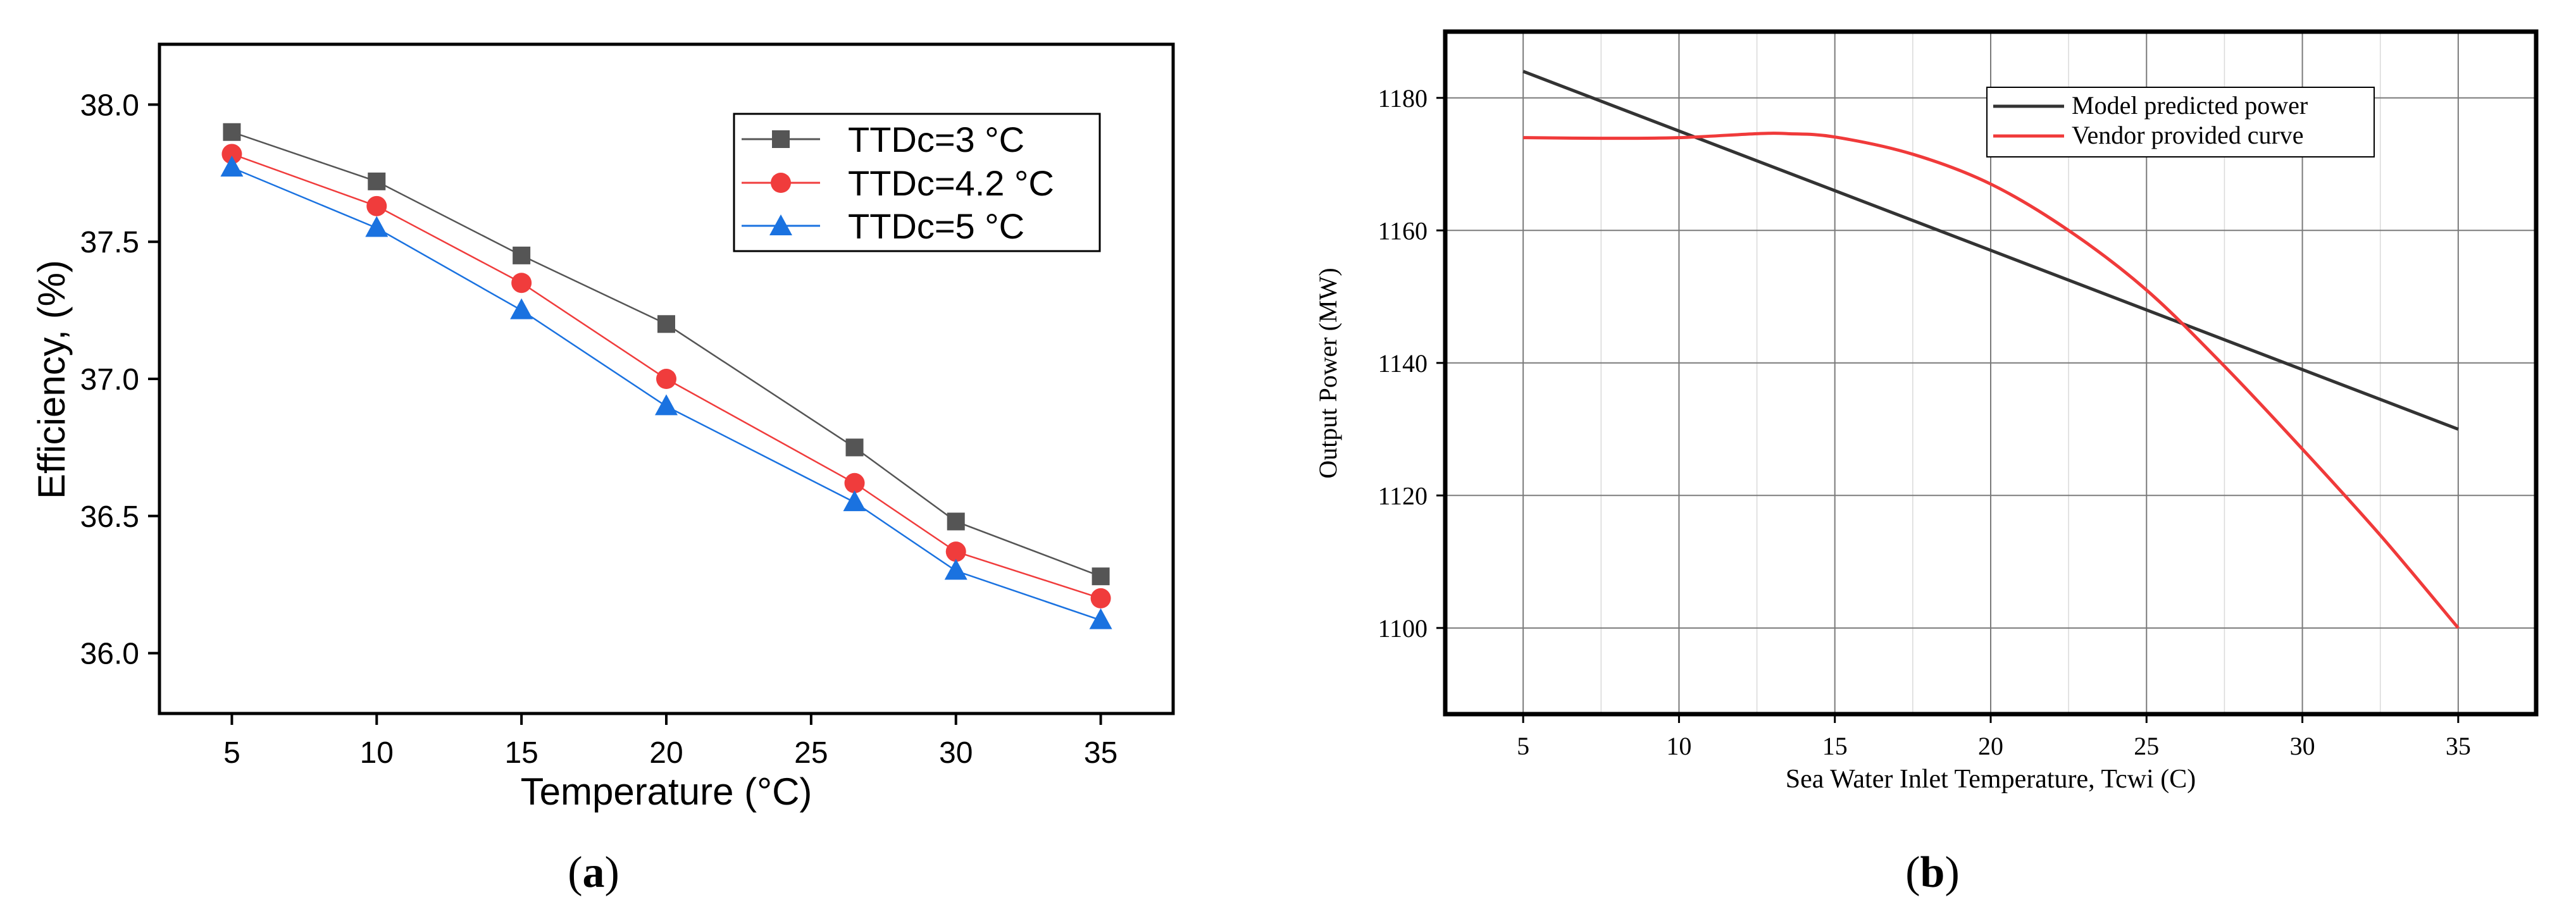  What do you see at coordinates (51, 380) in the screenshot?
I see `chart-a-y-axis-label: Efficiency, (%)` at bounding box center [51, 380].